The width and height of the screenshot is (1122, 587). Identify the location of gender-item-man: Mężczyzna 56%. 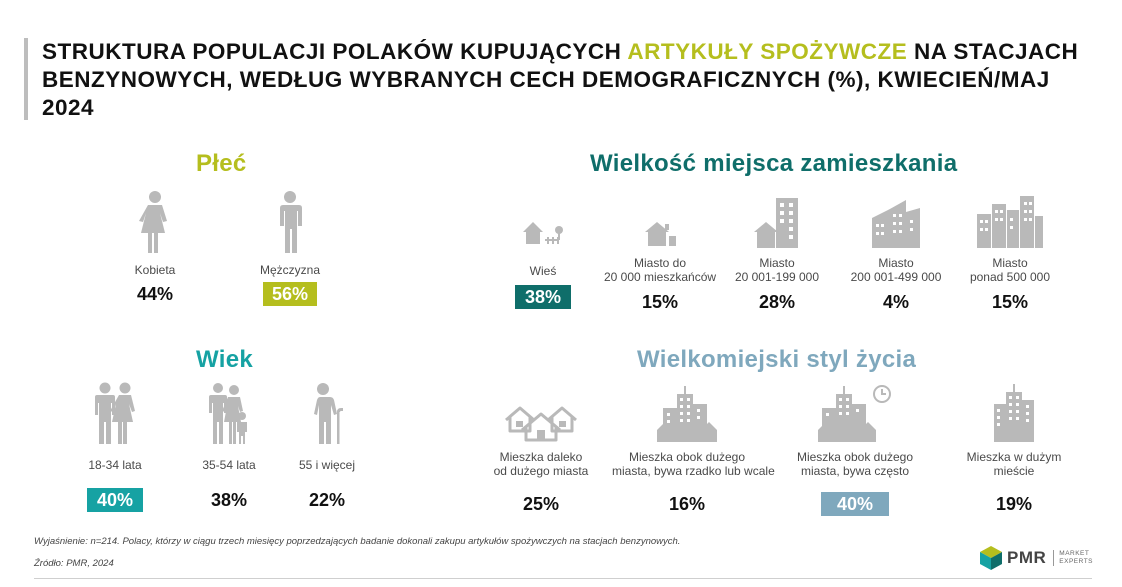
(290, 248).